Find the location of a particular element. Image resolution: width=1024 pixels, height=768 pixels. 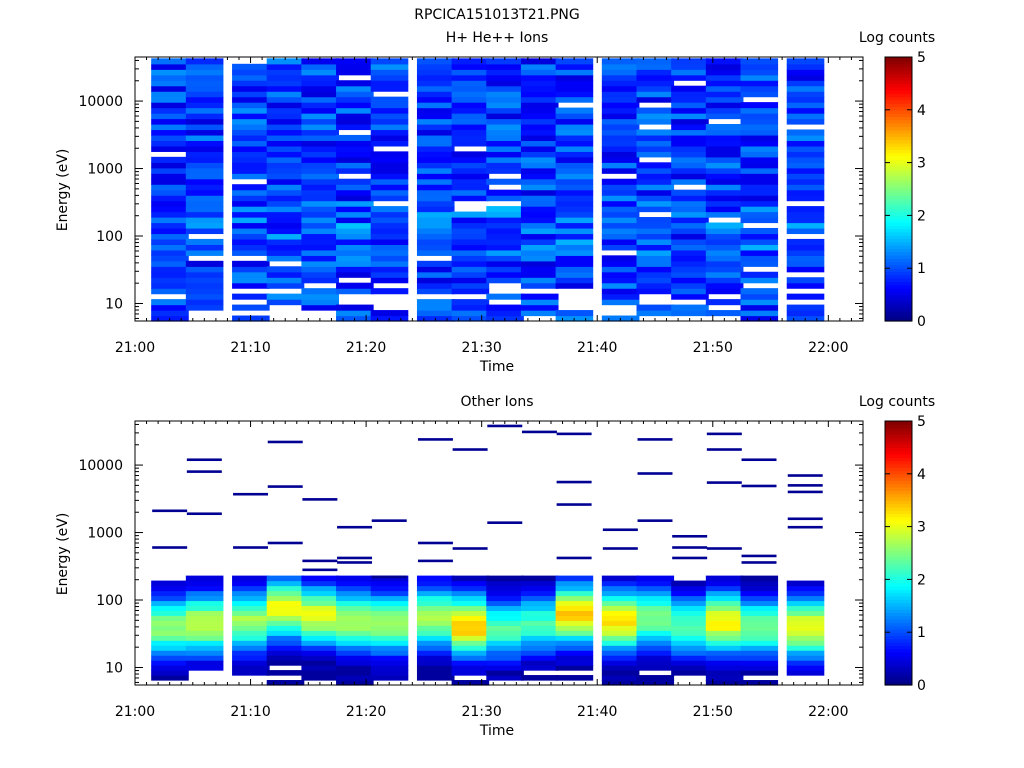

colorbar-tick-label: 3 is located at coordinates (921, 528).